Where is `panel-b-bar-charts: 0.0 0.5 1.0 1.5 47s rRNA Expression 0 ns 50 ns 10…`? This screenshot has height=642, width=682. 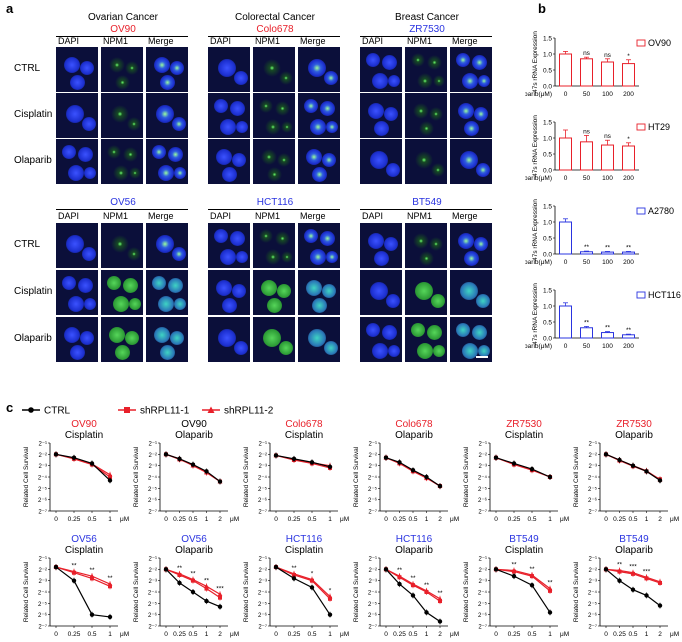 panel-b-bar-charts: 0.0 0.5 1.0 1.5 47s rRNA Expression 0 ns 50 ns 10… is located at coordinates (603, 190).